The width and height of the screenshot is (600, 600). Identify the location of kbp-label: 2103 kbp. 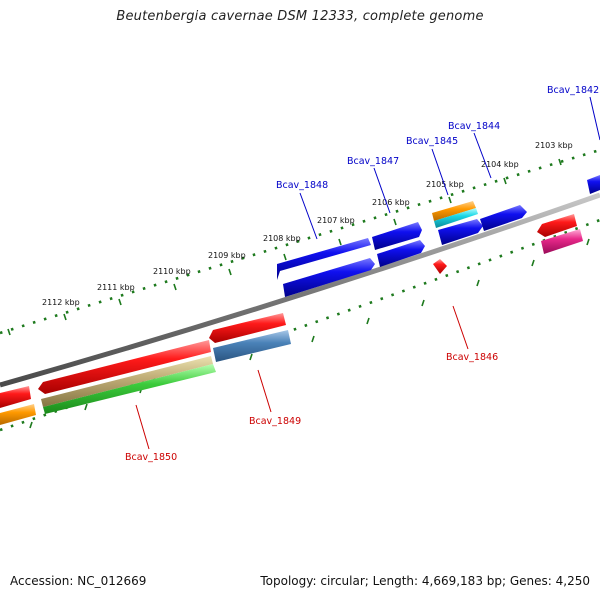
(554, 145).